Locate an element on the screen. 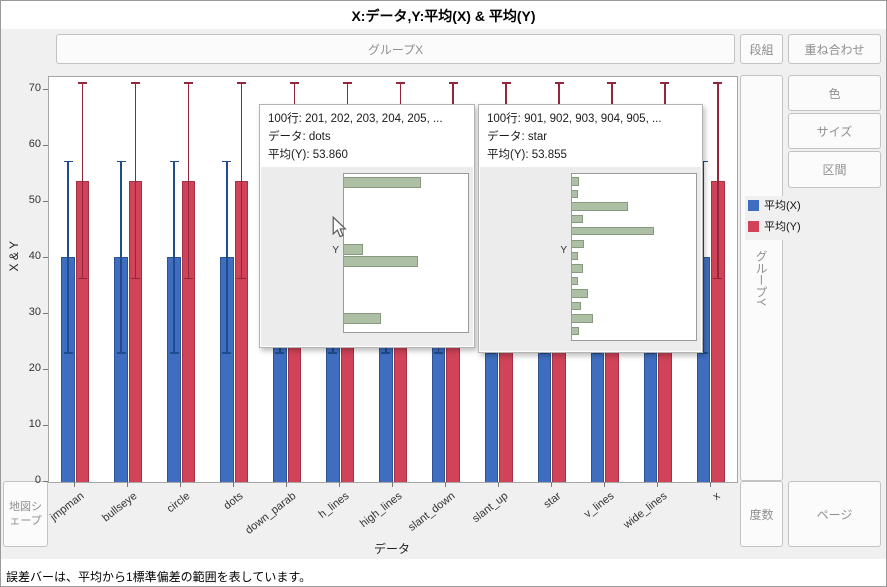 This screenshot has width=887, height=587. error-bar-dots is located at coordinates (241, 180).